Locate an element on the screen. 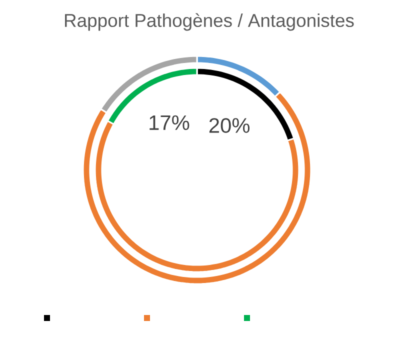 Image resolution: width=418 pixels, height=338 pixels. chart-title: Rapport Pathogènes / Antagonistes is located at coordinates (209, 22).